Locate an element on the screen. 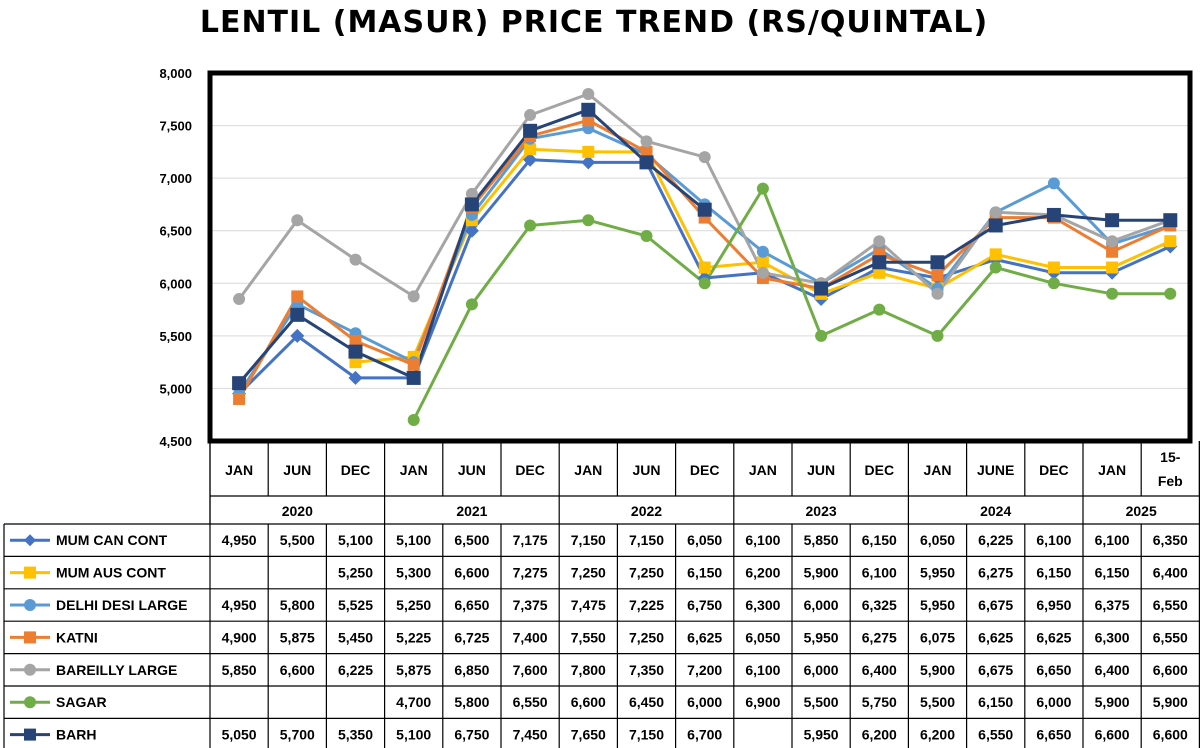 Image resolution: width=1200 pixels, height=748 pixels. data-label: 5,875 is located at coordinates (413, 670).